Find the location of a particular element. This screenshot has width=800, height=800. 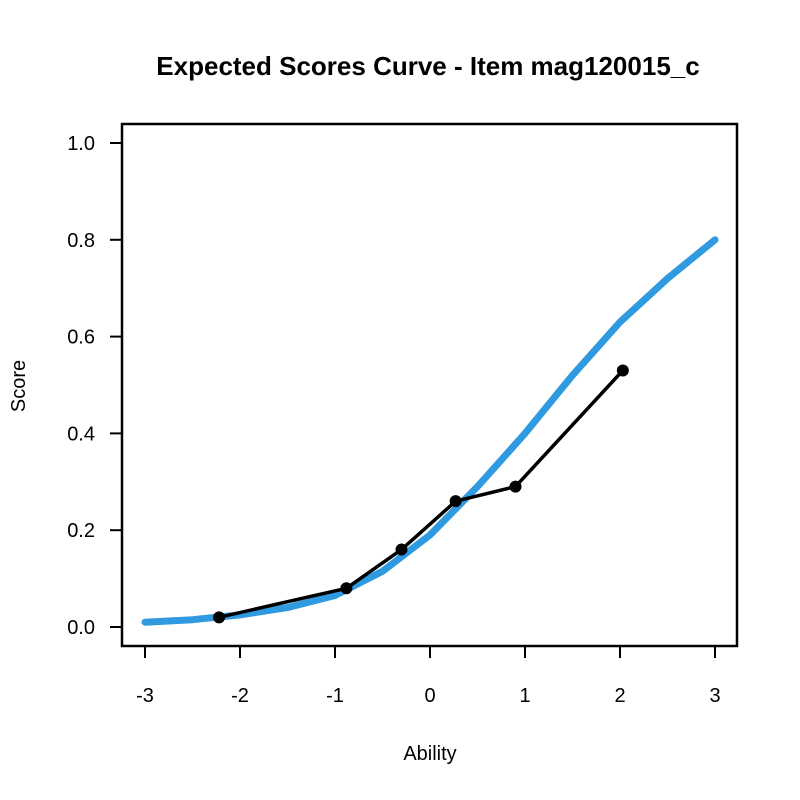

x-tick-label: 3 is located at coordinates (714, 696).